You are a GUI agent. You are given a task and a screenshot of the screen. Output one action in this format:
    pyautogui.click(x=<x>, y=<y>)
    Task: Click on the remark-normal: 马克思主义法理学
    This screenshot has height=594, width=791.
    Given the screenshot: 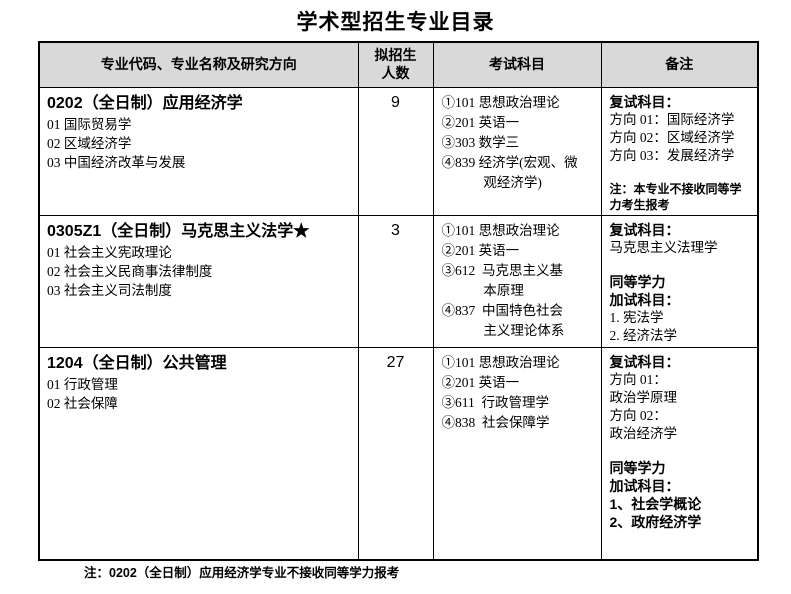 What is the action you would take?
    pyautogui.click(x=663, y=247)
    